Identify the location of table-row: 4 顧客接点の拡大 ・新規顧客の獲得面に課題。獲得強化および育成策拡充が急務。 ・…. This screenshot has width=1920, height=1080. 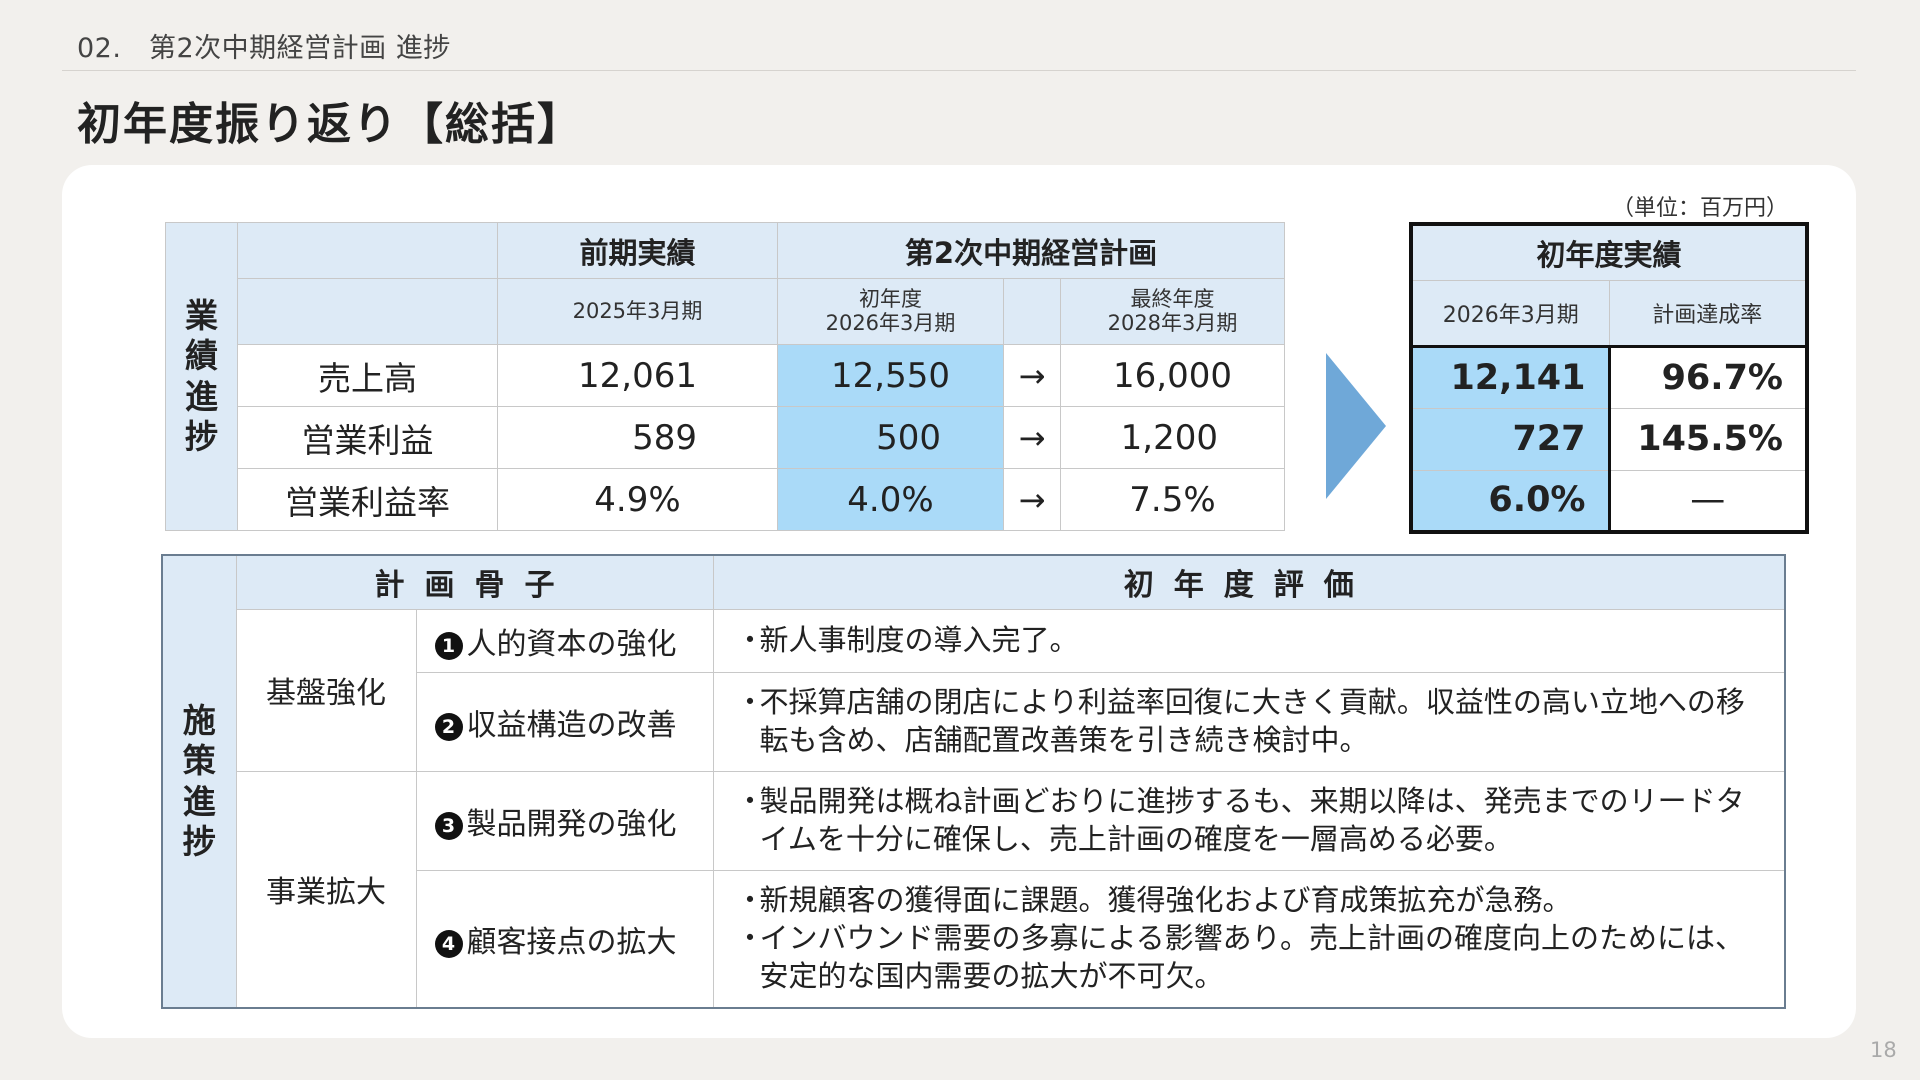
(974, 939).